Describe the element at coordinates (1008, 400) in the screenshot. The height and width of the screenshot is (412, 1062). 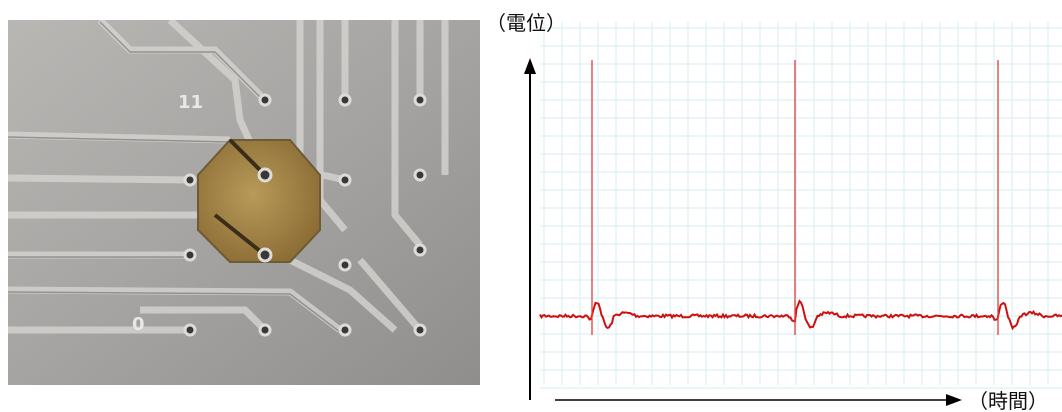
I see `x-axis-label: （時間）` at that location.